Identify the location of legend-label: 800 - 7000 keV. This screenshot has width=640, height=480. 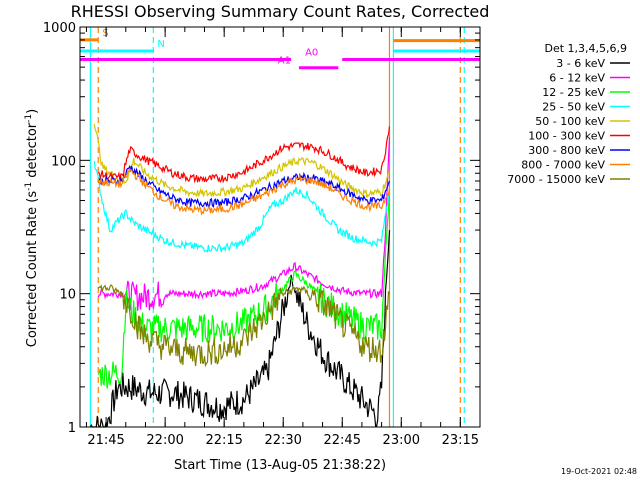
(563, 165).